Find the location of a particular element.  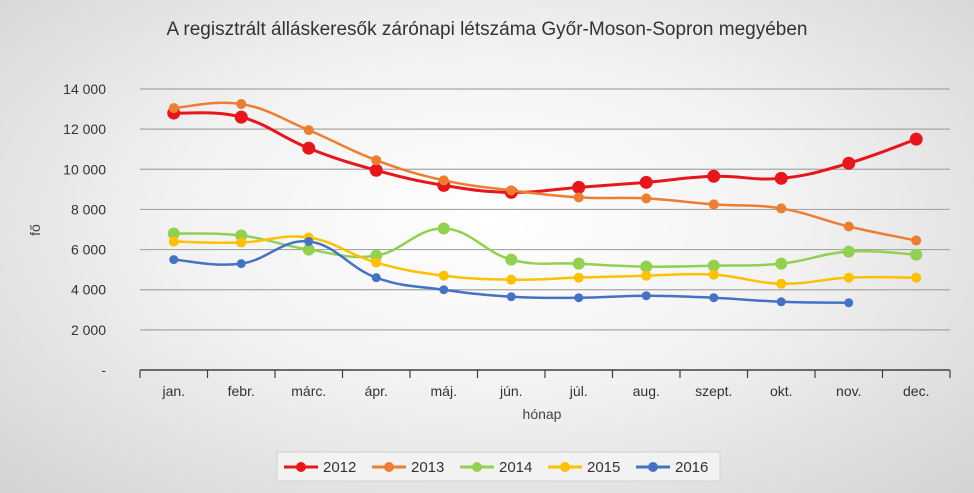

y-tick-label: 12 000 is located at coordinates (84, 129).